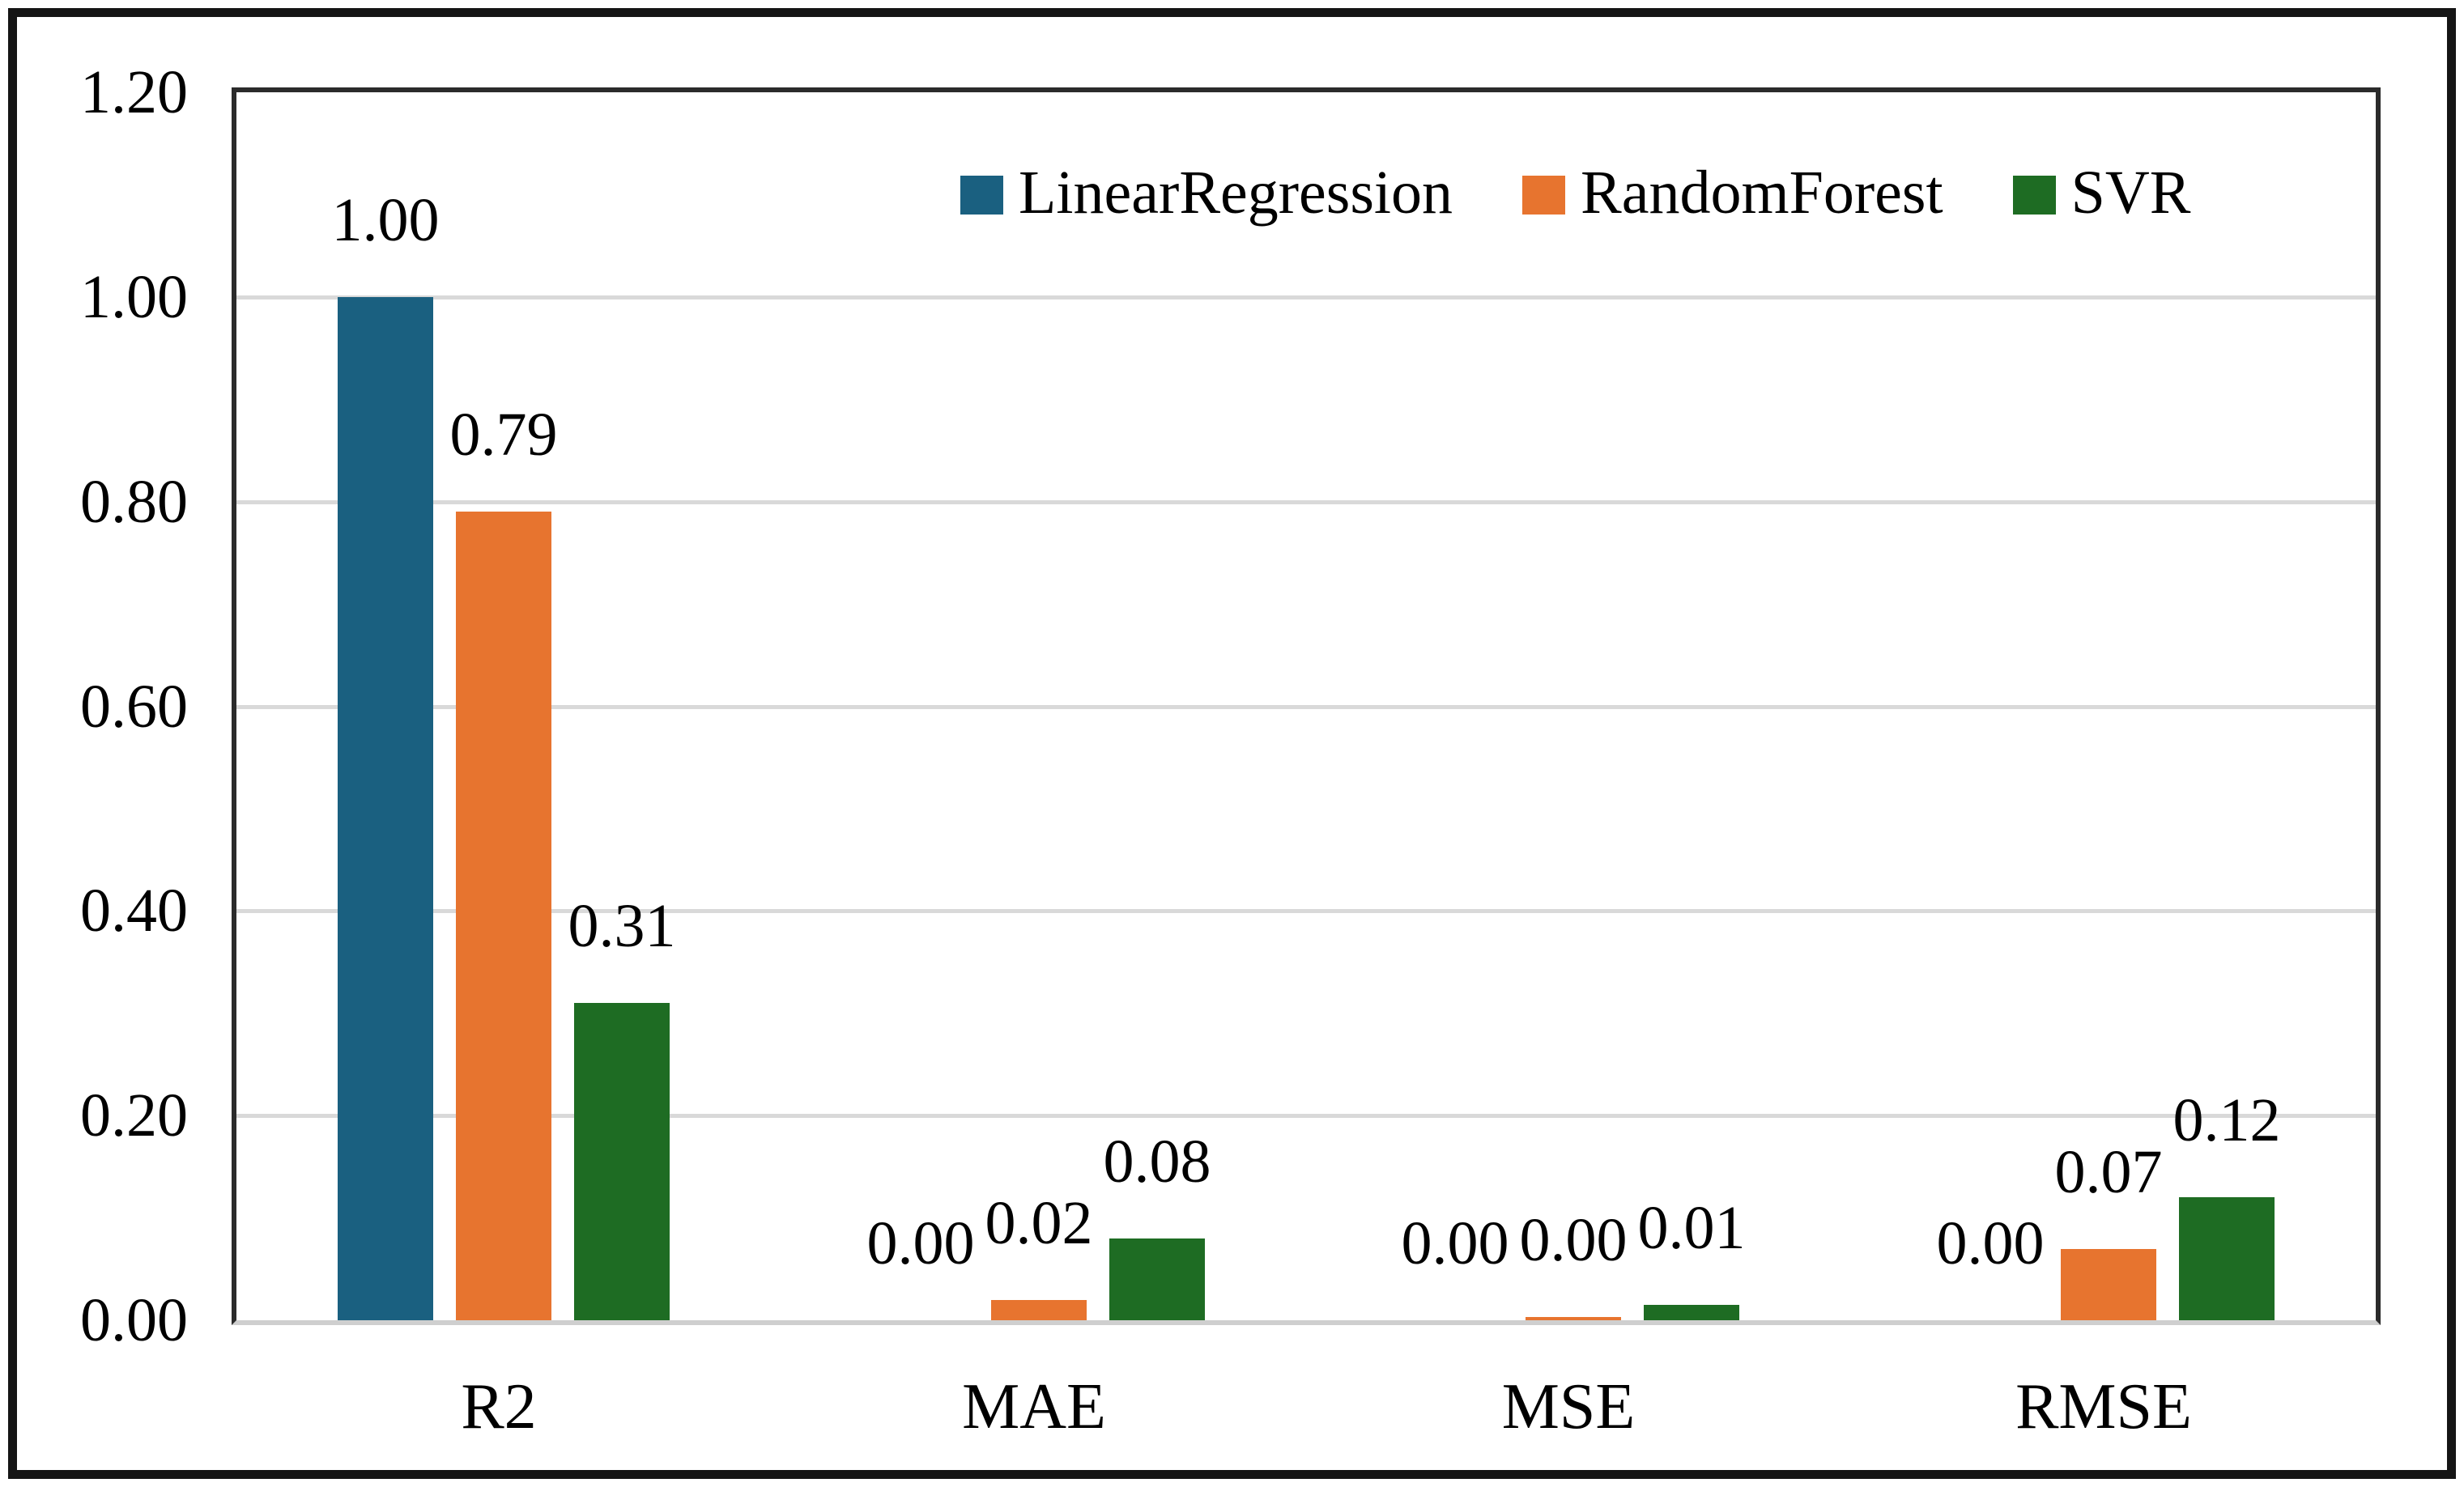  What do you see at coordinates (134, 297) in the screenshot?
I see `y-tick-label: 1.00` at bounding box center [134, 297].